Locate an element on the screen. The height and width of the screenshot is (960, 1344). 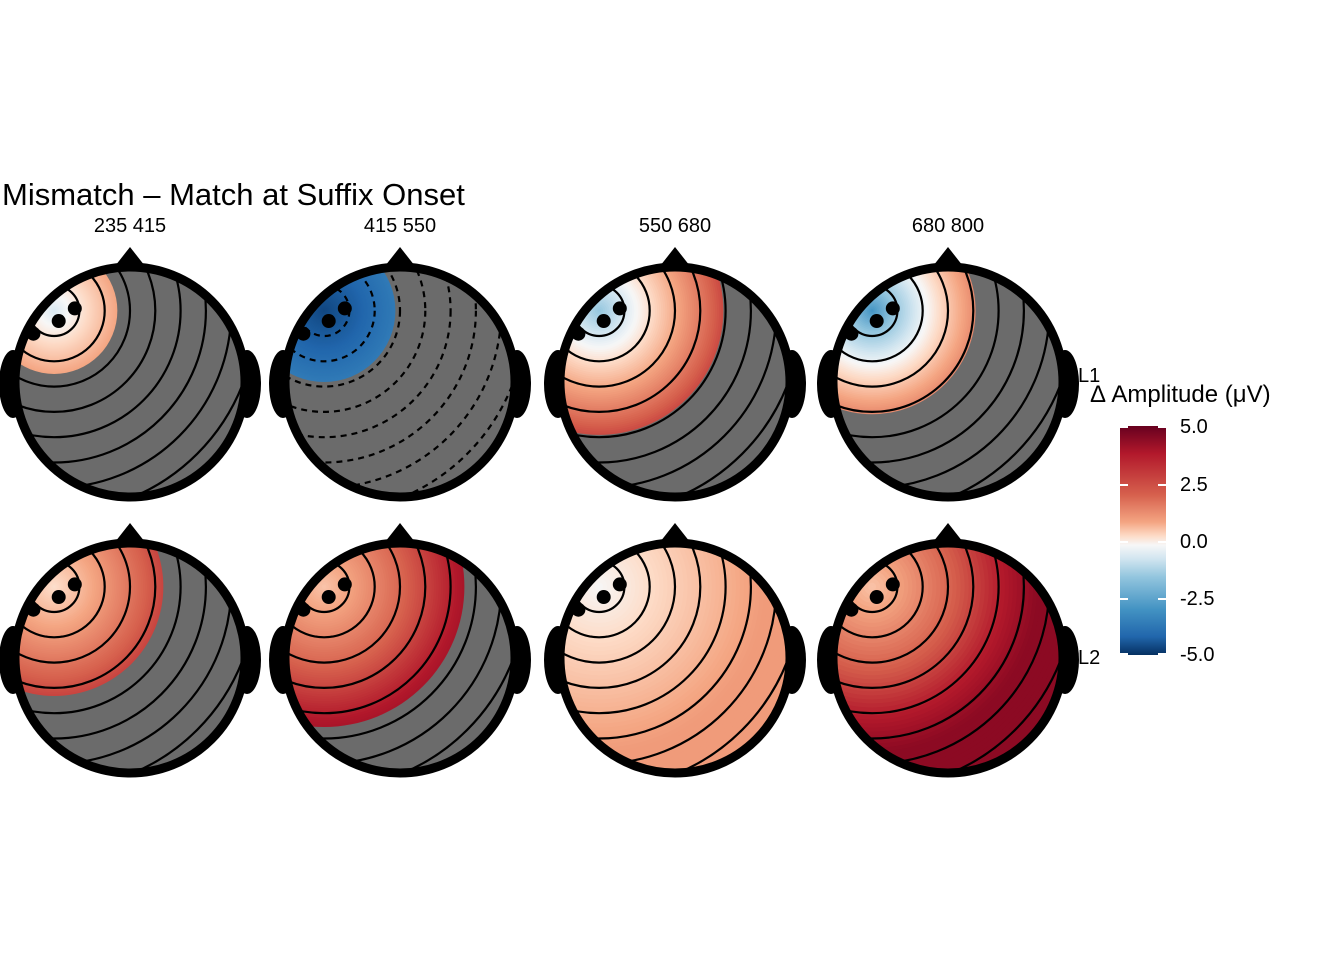
column-header-4: 680 800 is located at coordinates (948, 226).